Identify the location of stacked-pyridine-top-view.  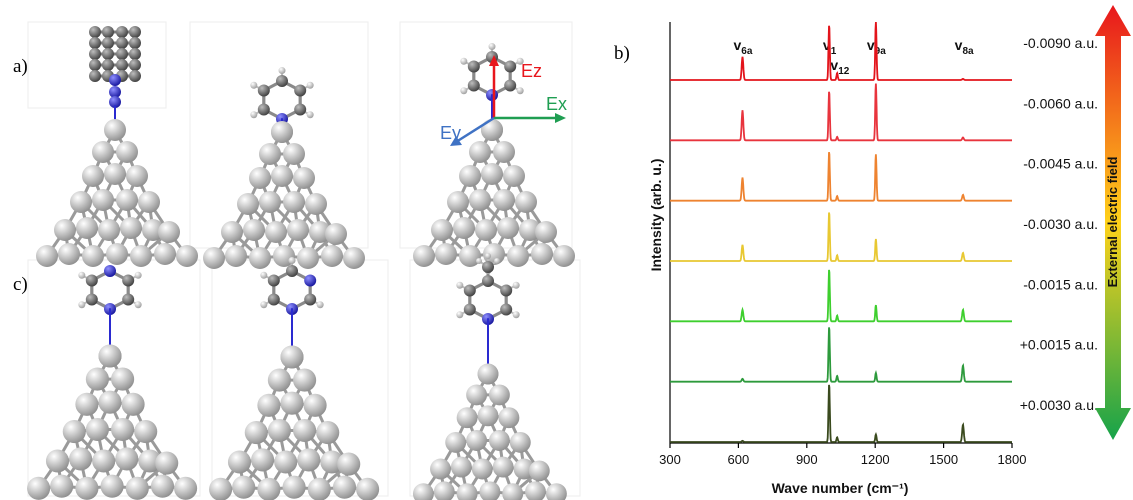
(117, 146).